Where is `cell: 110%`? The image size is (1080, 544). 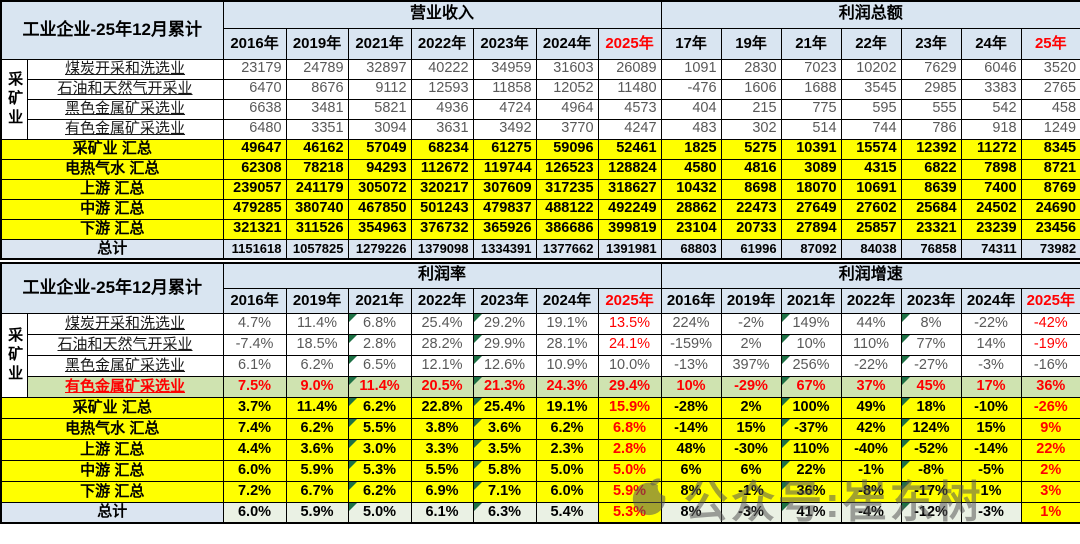 cell: 110% is located at coordinates (871, 344).